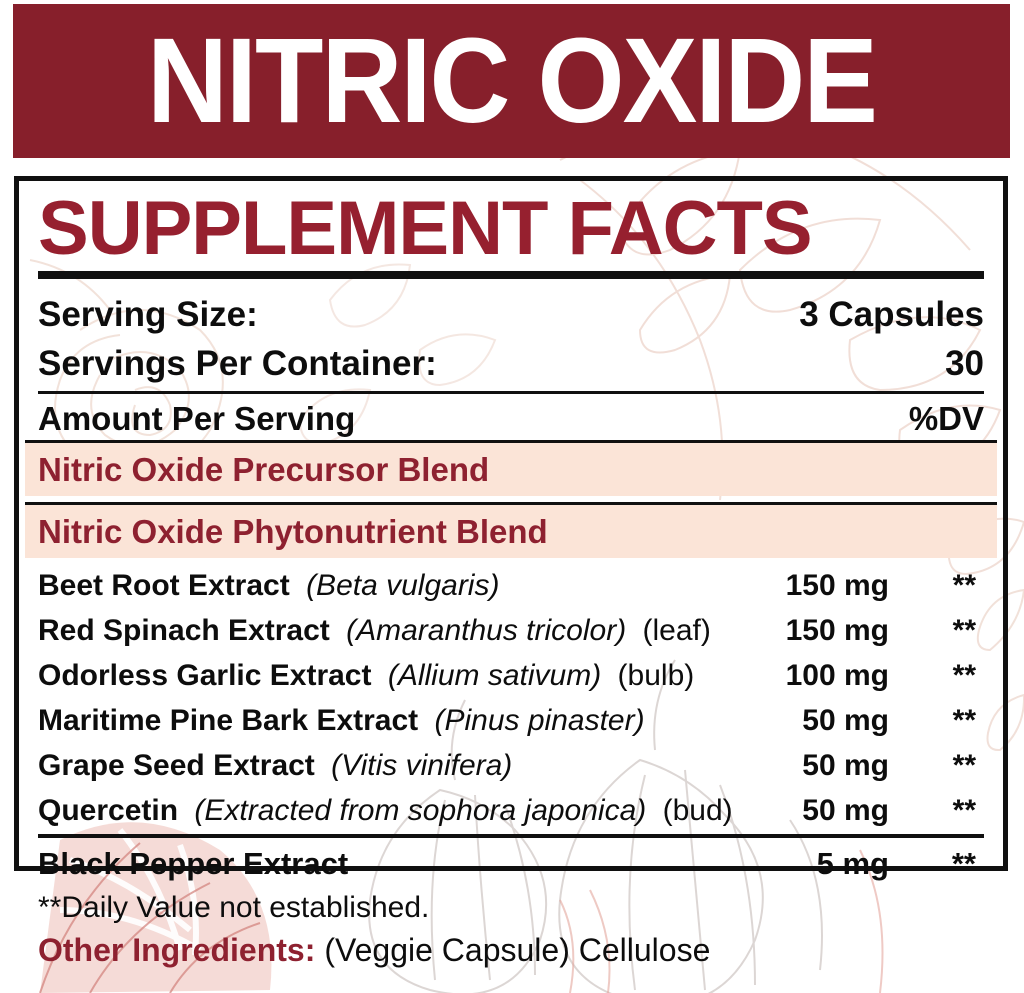 This screenshot has width=1024, height=993. Describe the element at coordinates (697, 810) in the screenshot. I see `ingredient-part: (bud)` at that location.